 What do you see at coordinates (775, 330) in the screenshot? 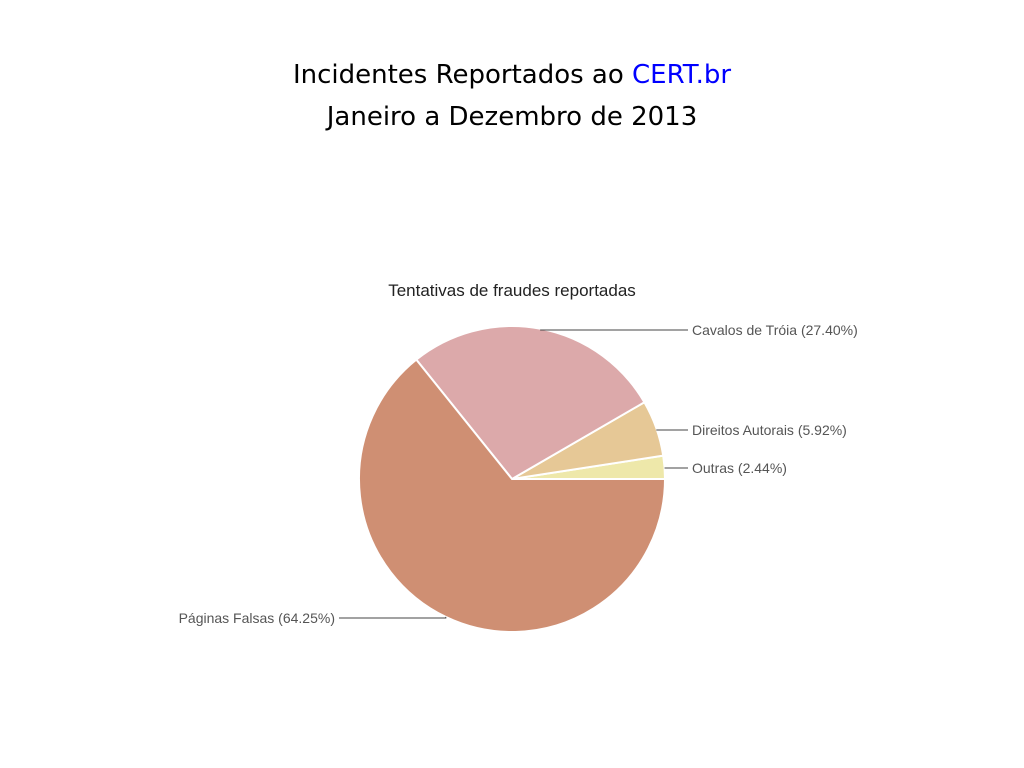
I see `slice-label-cavalos-de-troia: Cavalos de Tróia (27.40%)` at bounding box center [775, 330].